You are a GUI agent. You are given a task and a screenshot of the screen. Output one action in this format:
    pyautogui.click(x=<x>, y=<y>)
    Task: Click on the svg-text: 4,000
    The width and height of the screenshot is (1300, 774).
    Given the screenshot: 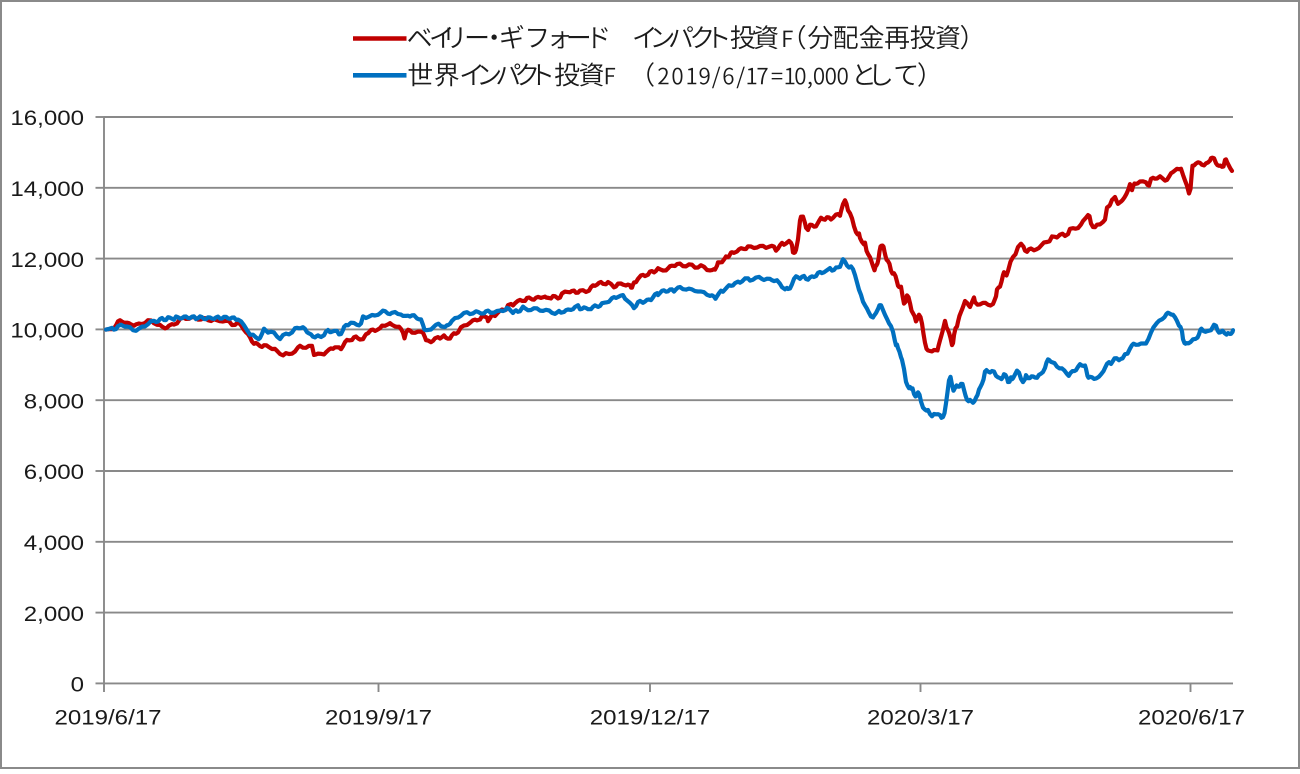 What is the action you would take?
    pyautogui.click(x=54, y=542)
    